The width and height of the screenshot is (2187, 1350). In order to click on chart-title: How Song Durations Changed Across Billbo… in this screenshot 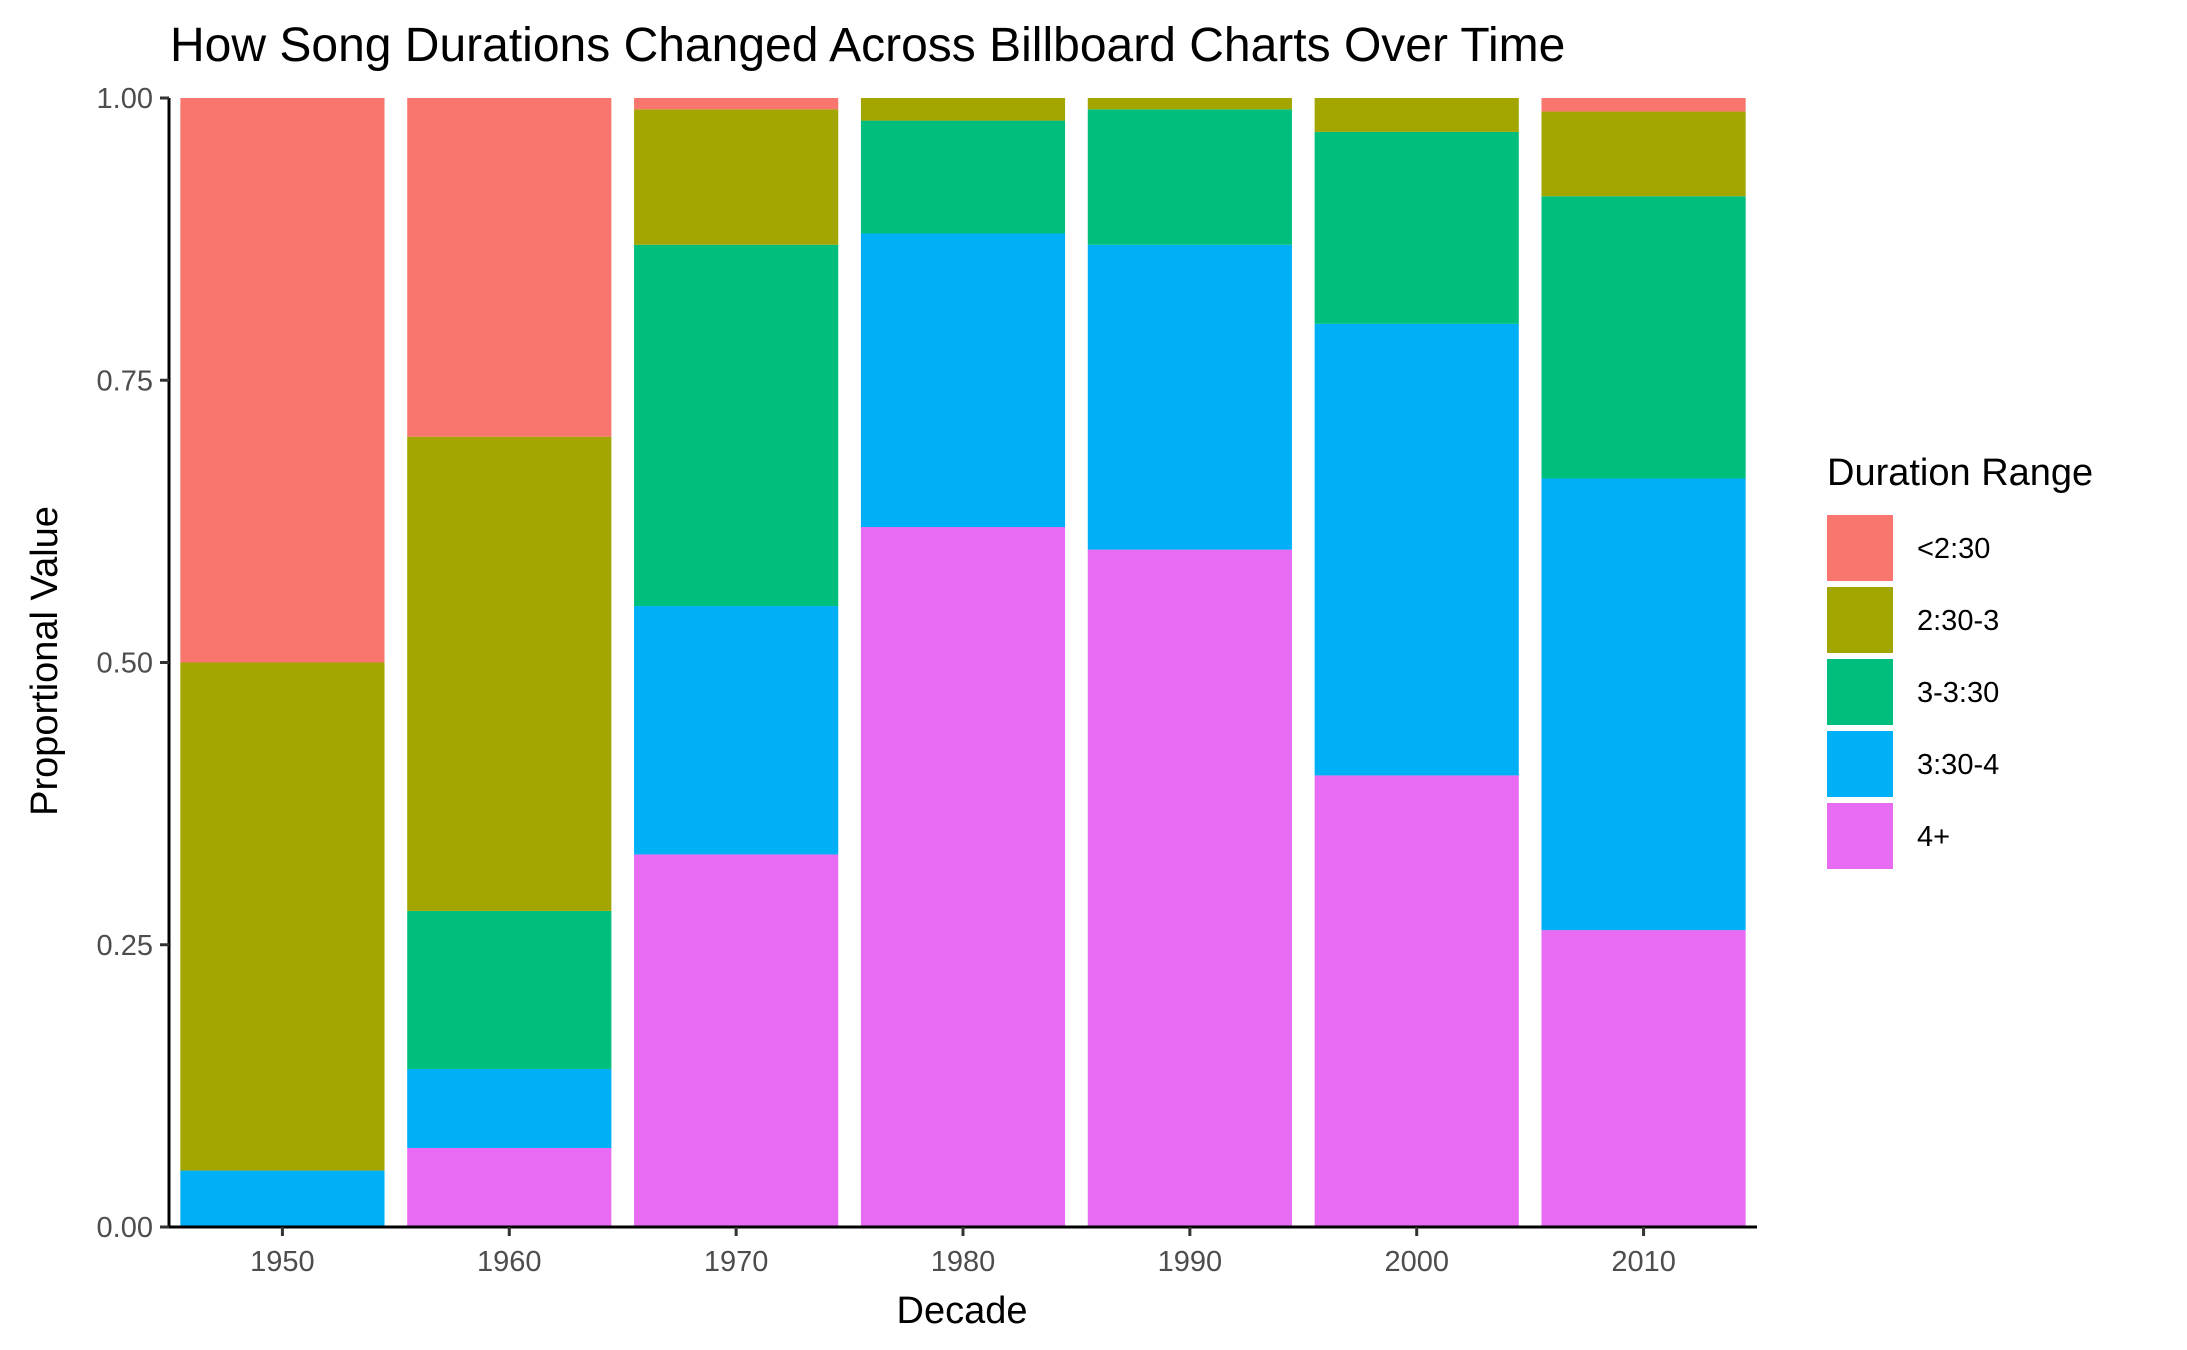, I will do `click(867, 45)`.